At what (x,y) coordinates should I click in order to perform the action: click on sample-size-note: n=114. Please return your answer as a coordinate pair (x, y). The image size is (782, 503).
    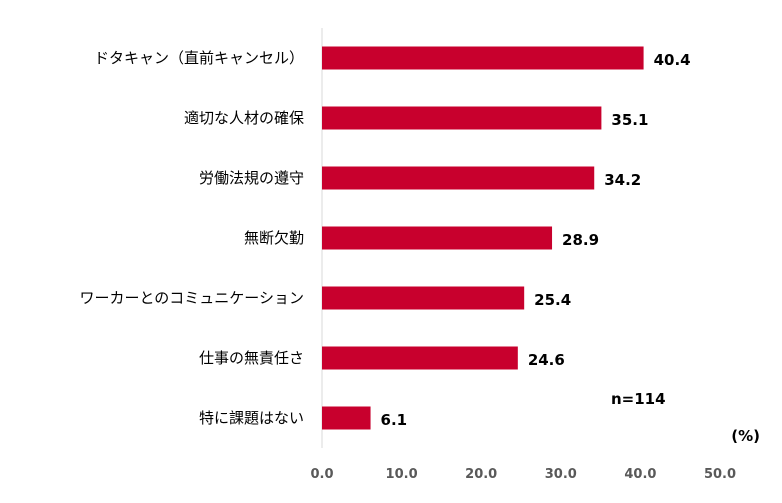
    Looking at the image, I should click on (638, 399).